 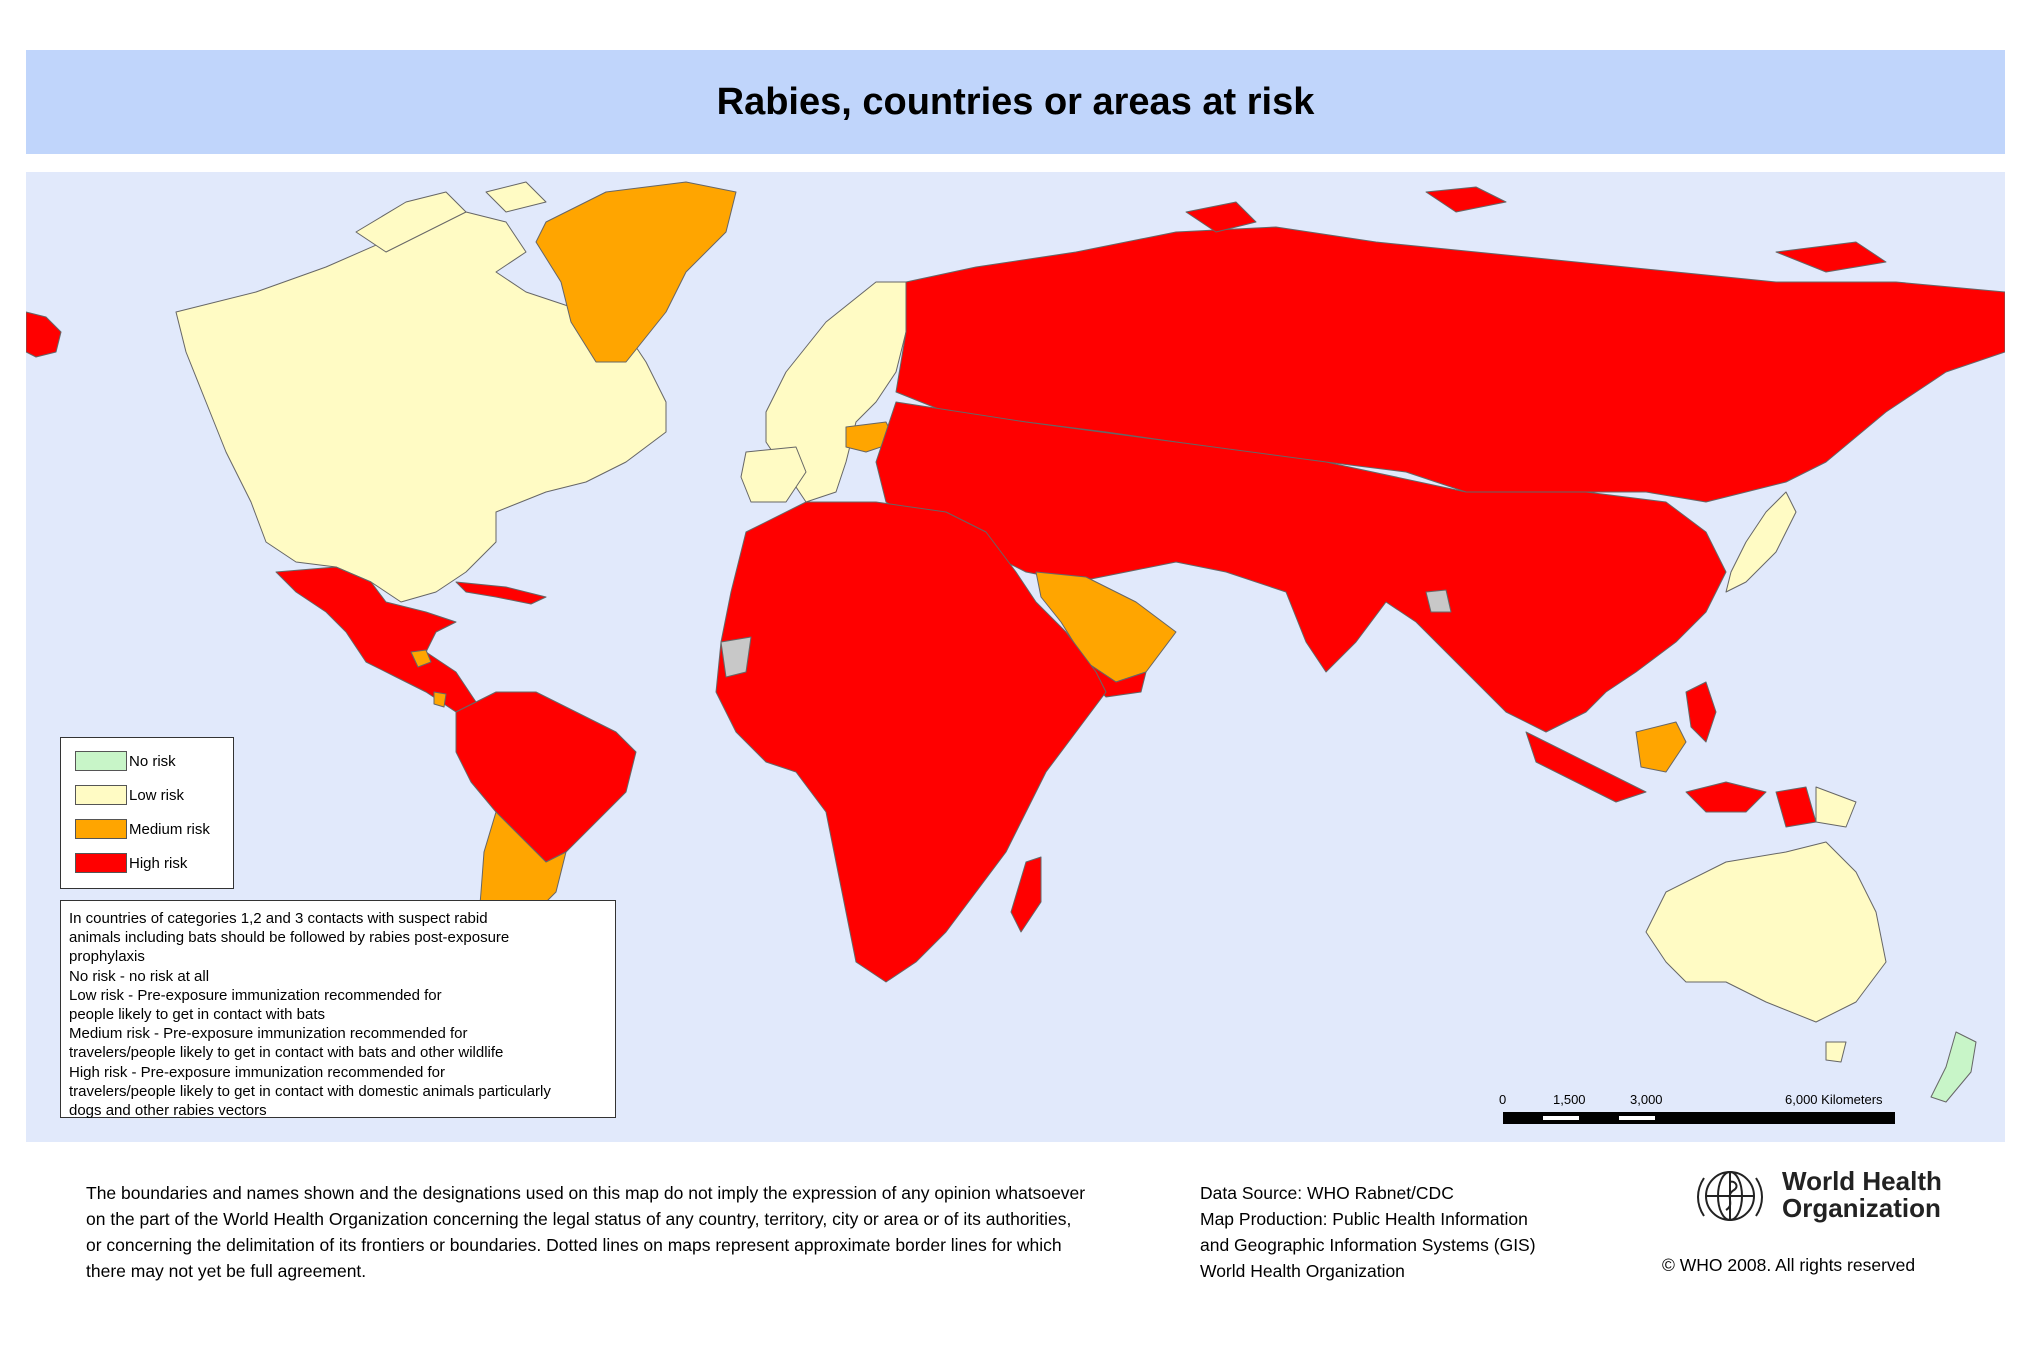 What do you see at coordinates (1861, 1208) in the screenshot?
I see `who-logo-line2: Organization` at bounding box center [1861, 1208].